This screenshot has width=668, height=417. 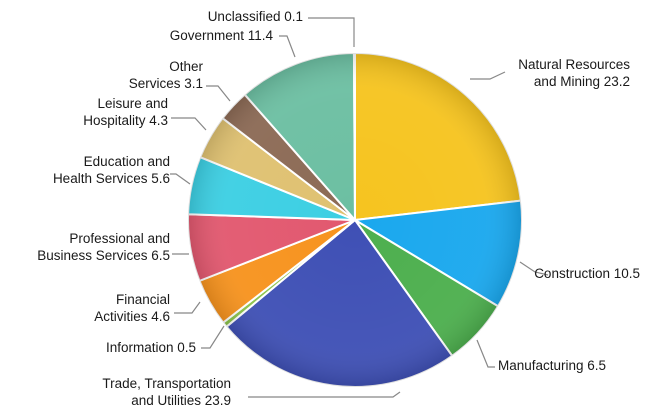 I want to click on leader-line-construction, so click(x=534, y=268).